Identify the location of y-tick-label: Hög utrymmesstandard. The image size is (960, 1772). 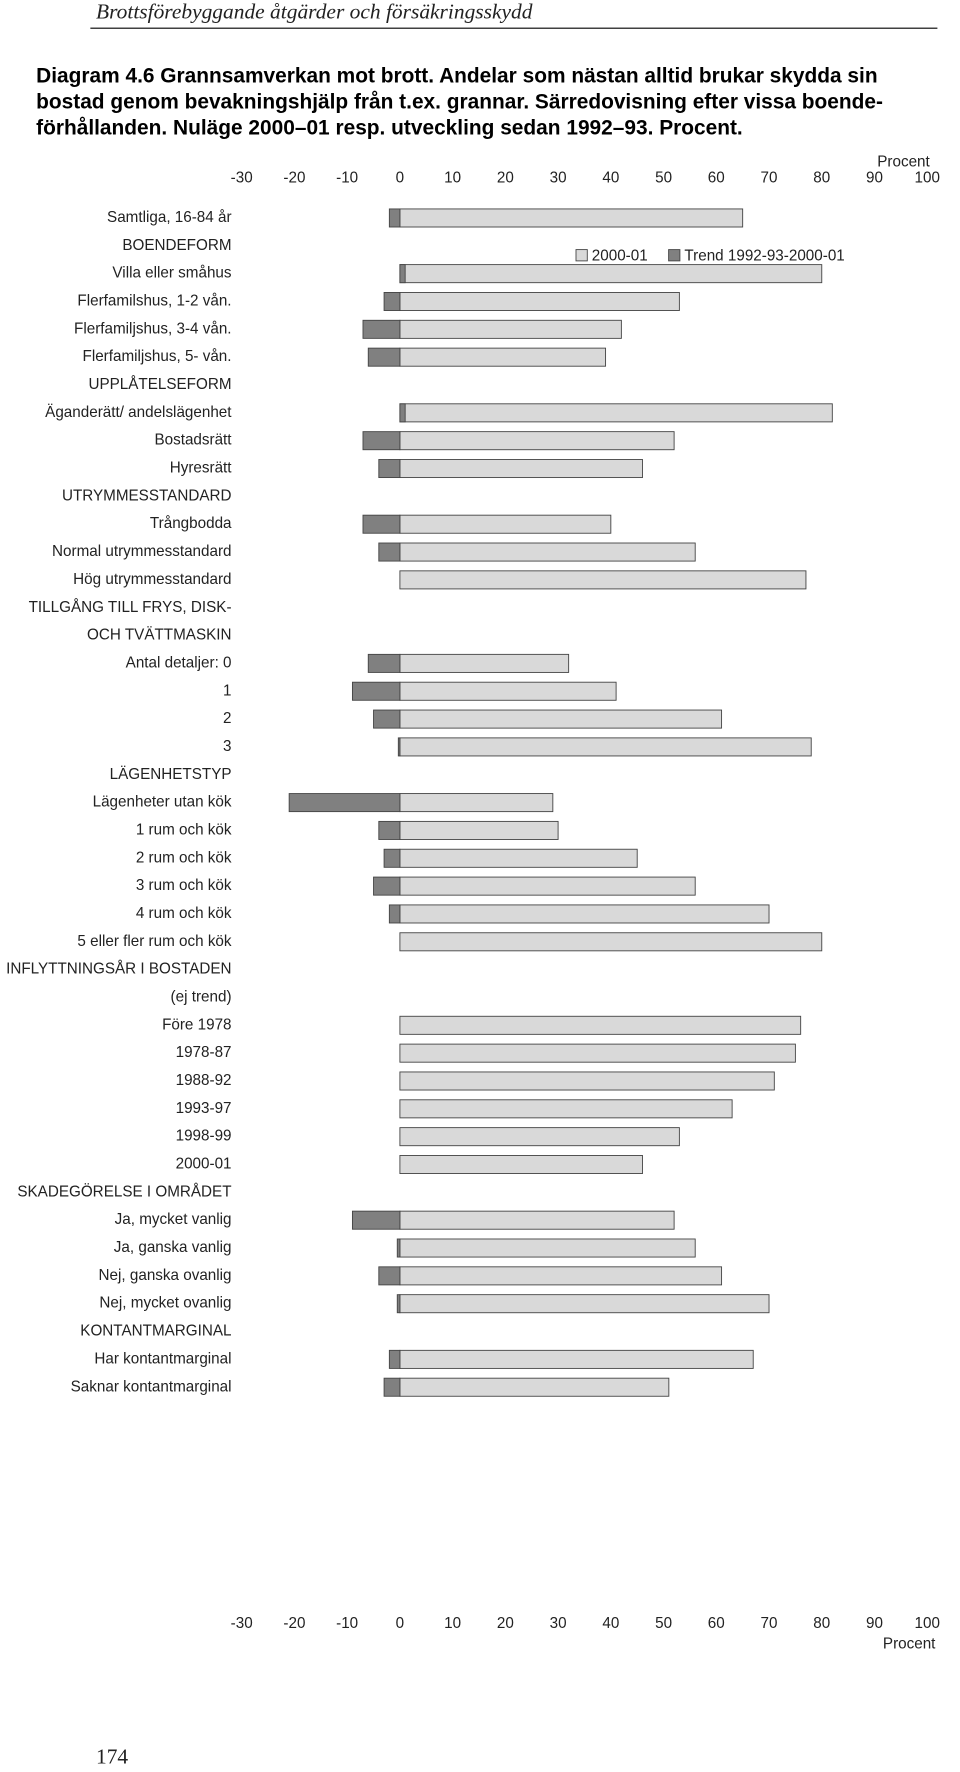
(152, 579).